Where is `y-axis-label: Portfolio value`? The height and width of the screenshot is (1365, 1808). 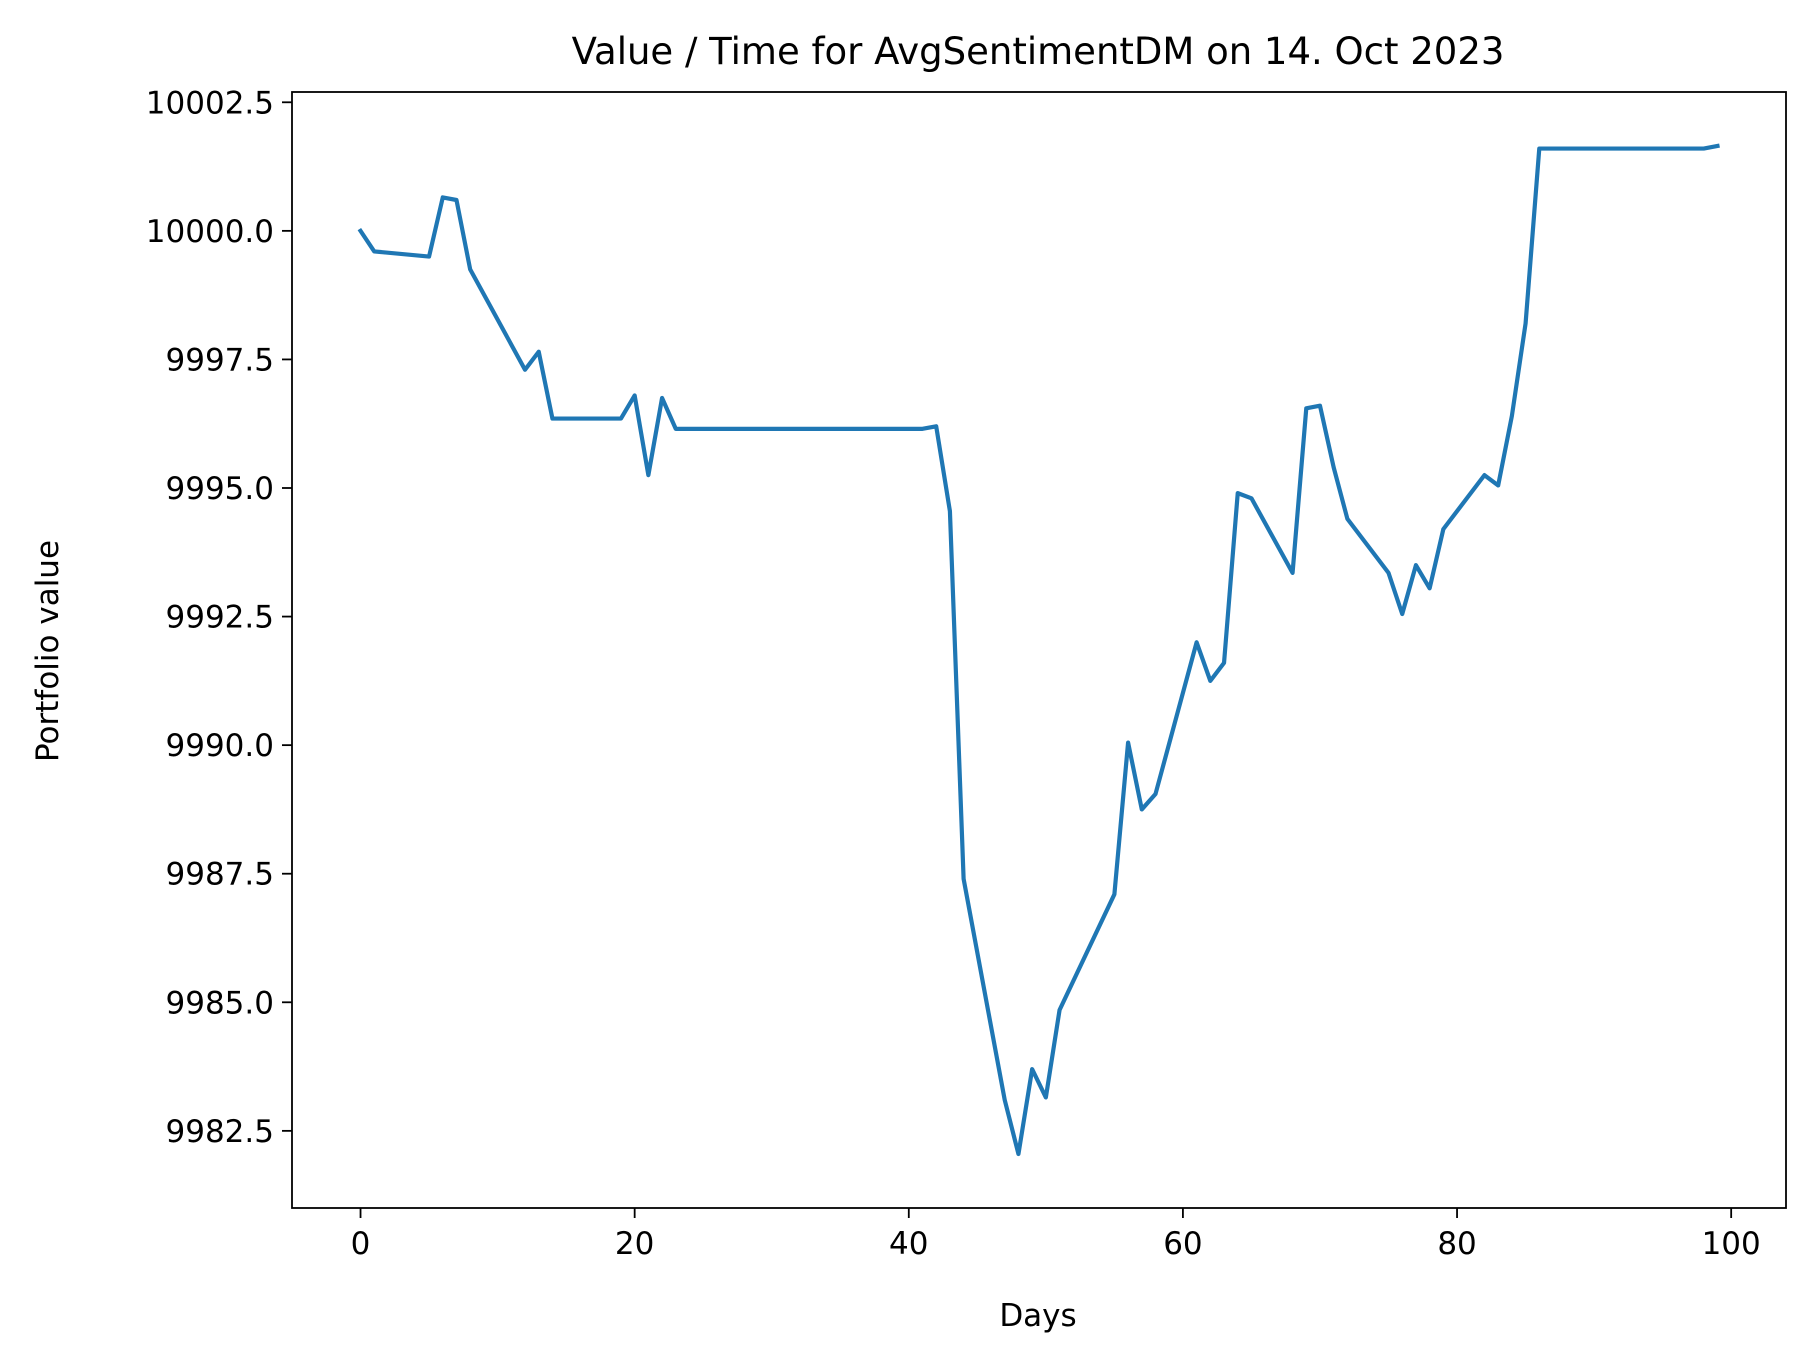
y-axis-label: Portfolio value is located at coordinates (48, 651).